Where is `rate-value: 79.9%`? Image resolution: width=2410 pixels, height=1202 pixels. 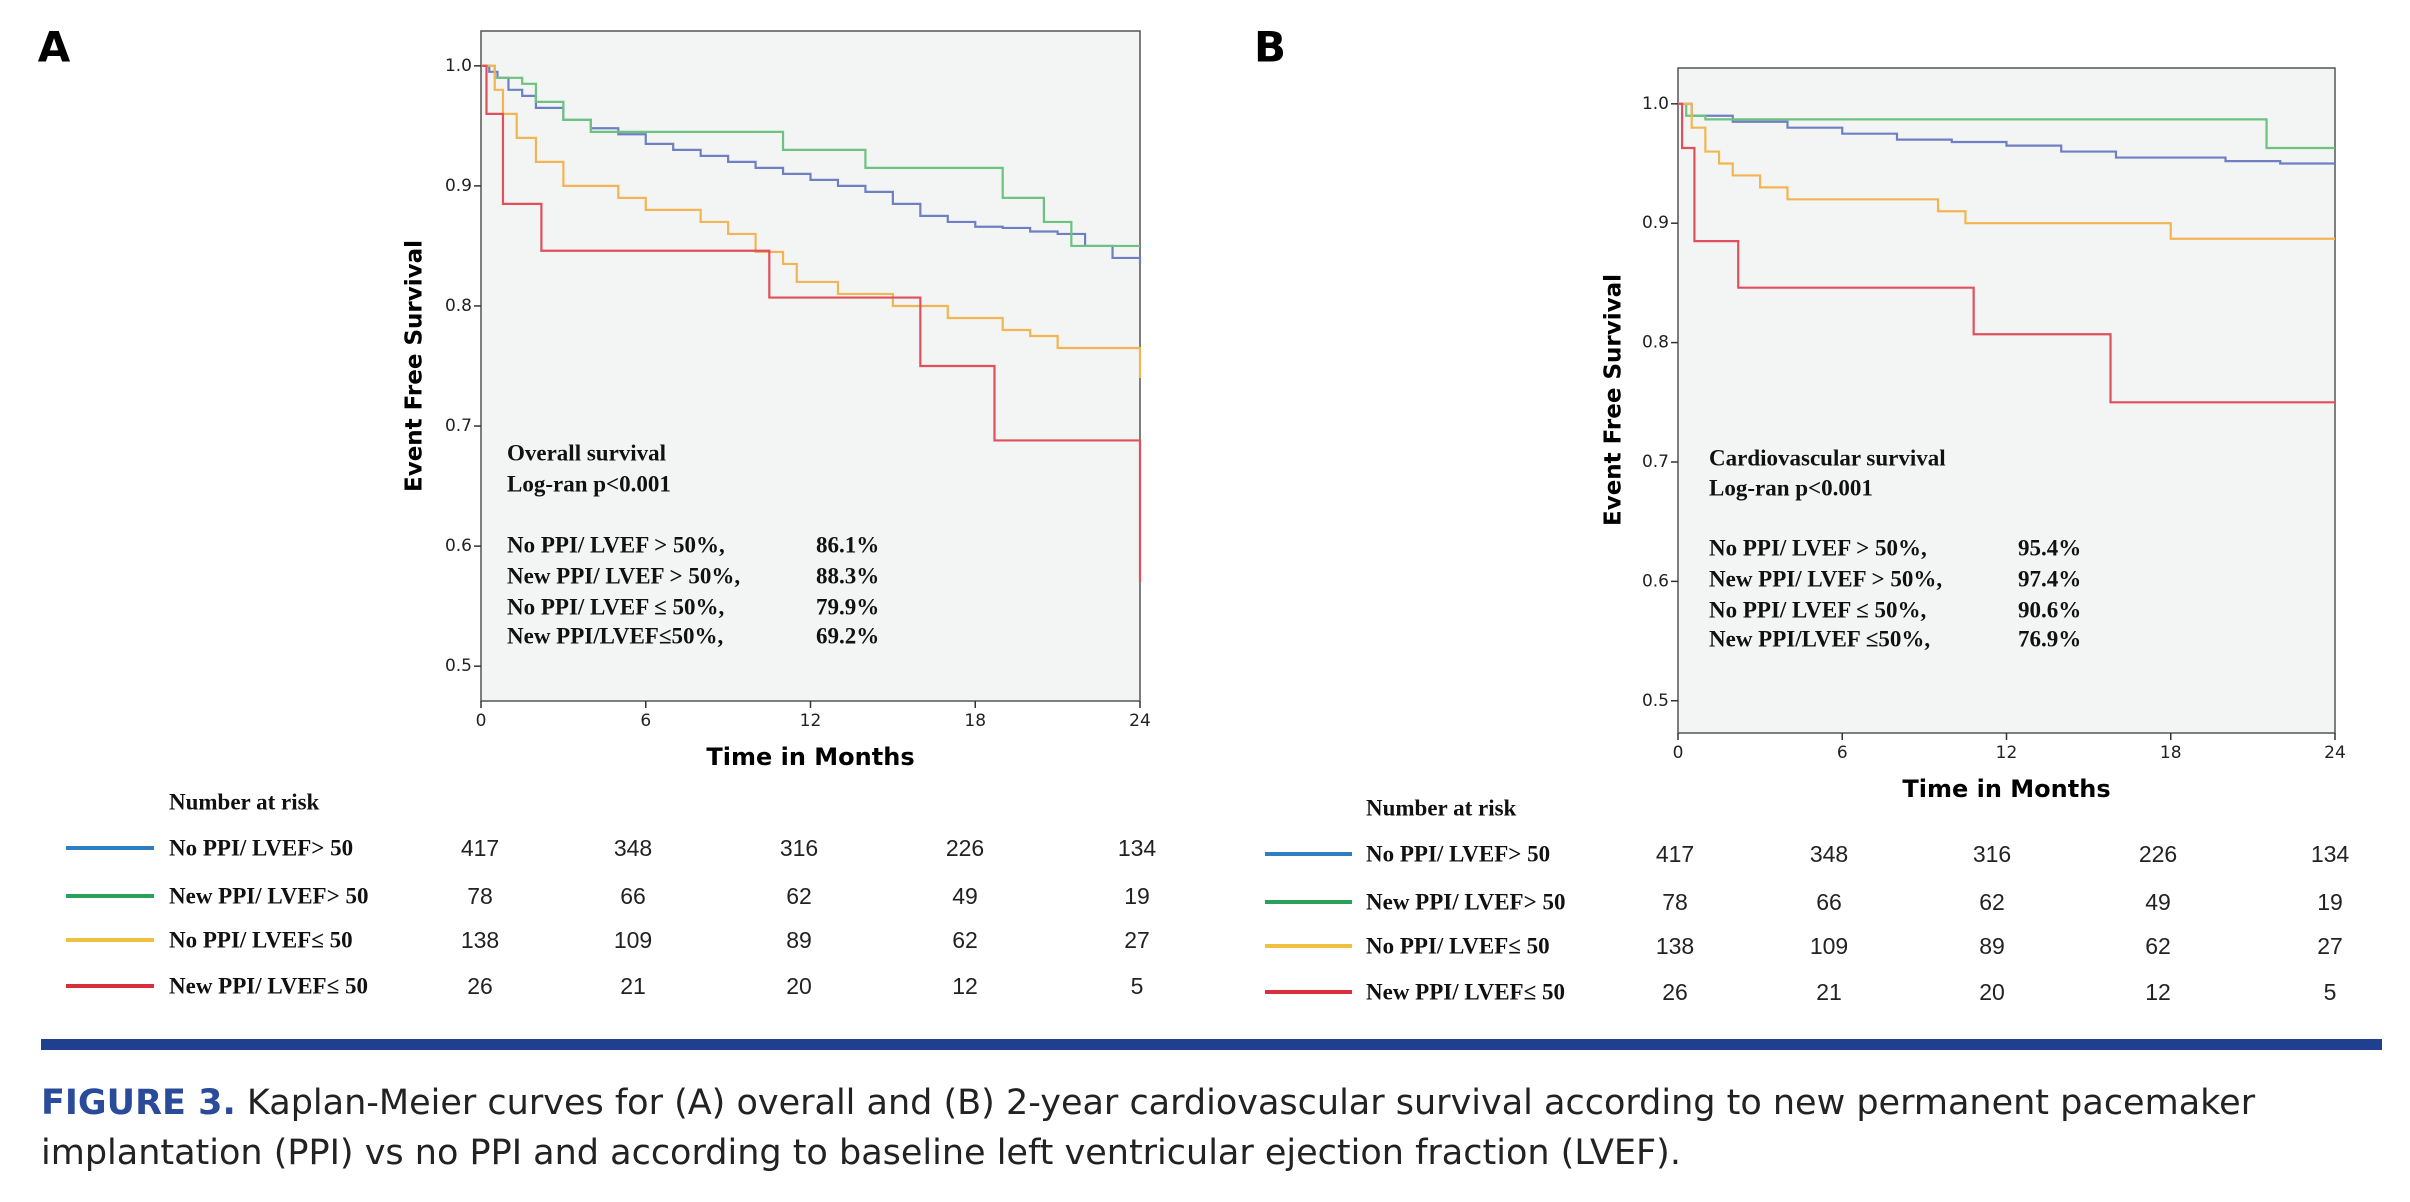 rate-value: 79.9% is located at coordinates (847, 606).